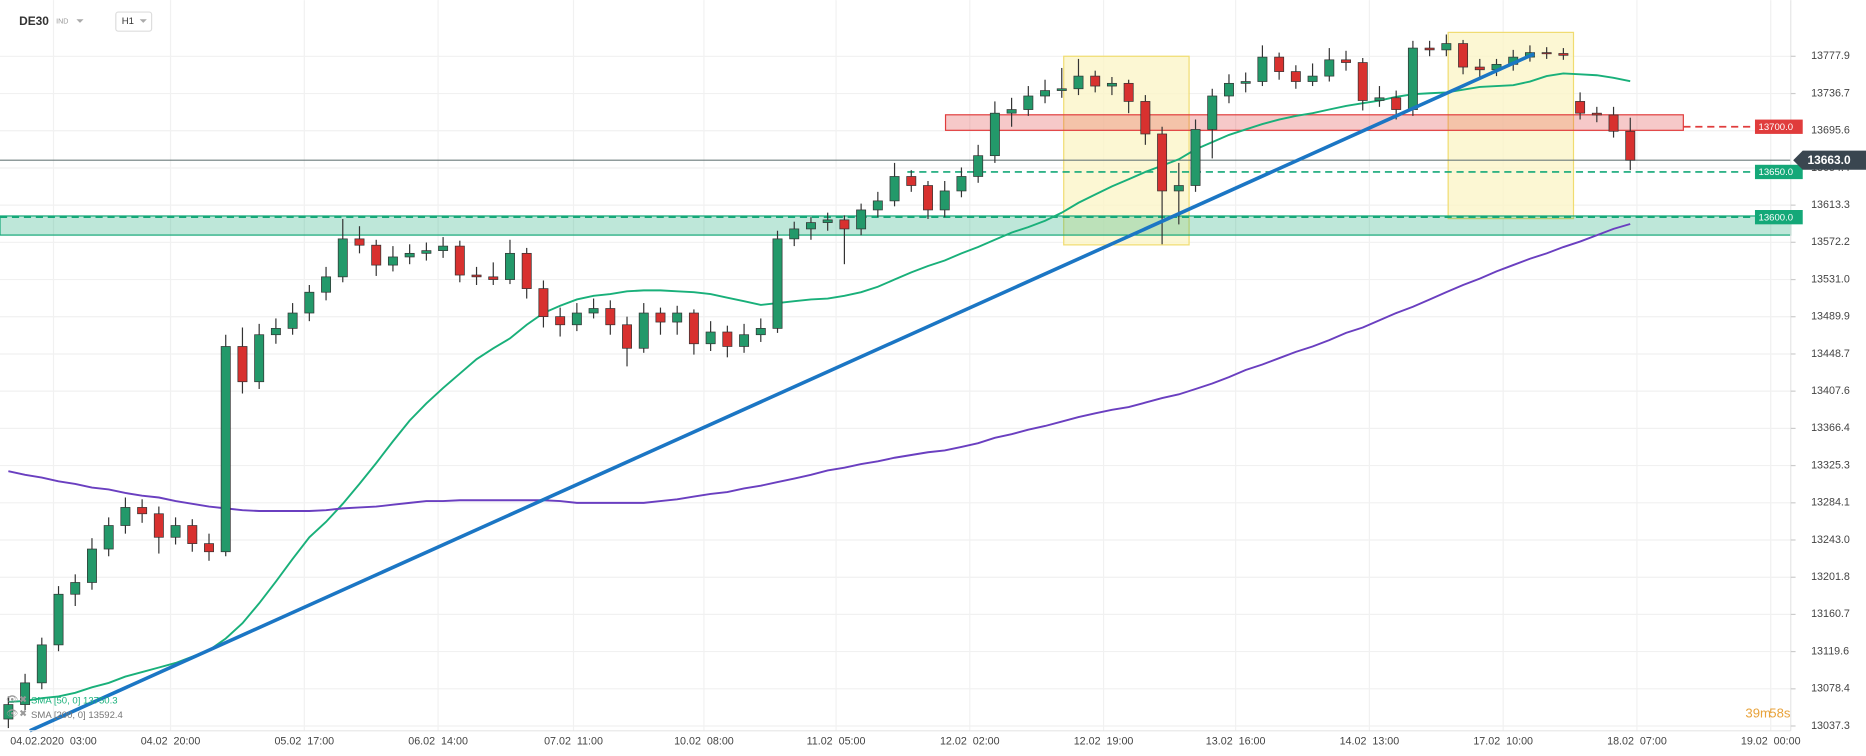  What do you see at coordinates (1104, 741) in the screenshot?
I see `x-tick-label: 12.02 19:00` at bounding box center [1104, 741].